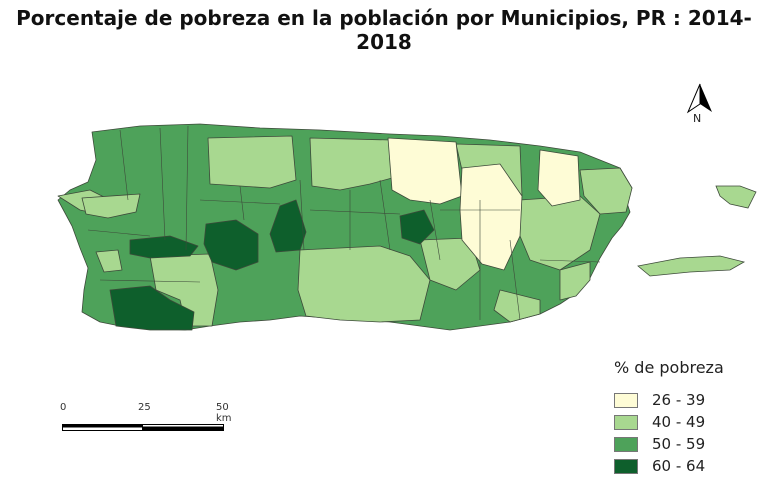  Describe the element at coordinates (252, 162) in the screenshot. I see `region` at that location.